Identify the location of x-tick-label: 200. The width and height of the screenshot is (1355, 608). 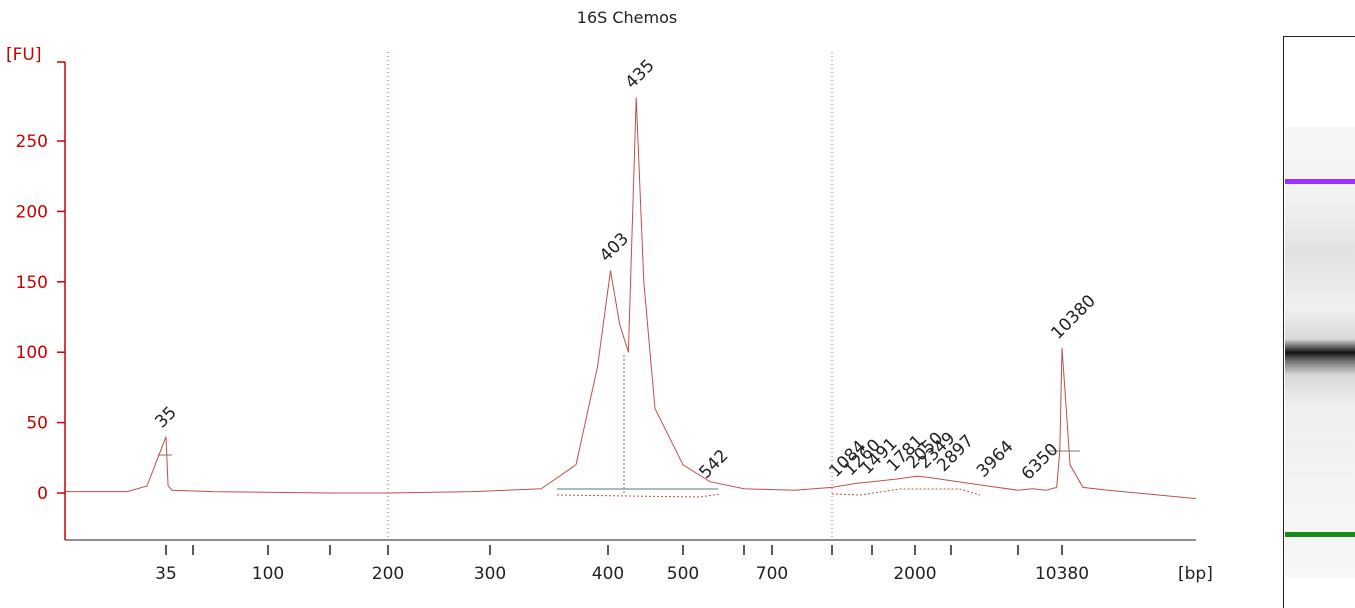
(388, 574).